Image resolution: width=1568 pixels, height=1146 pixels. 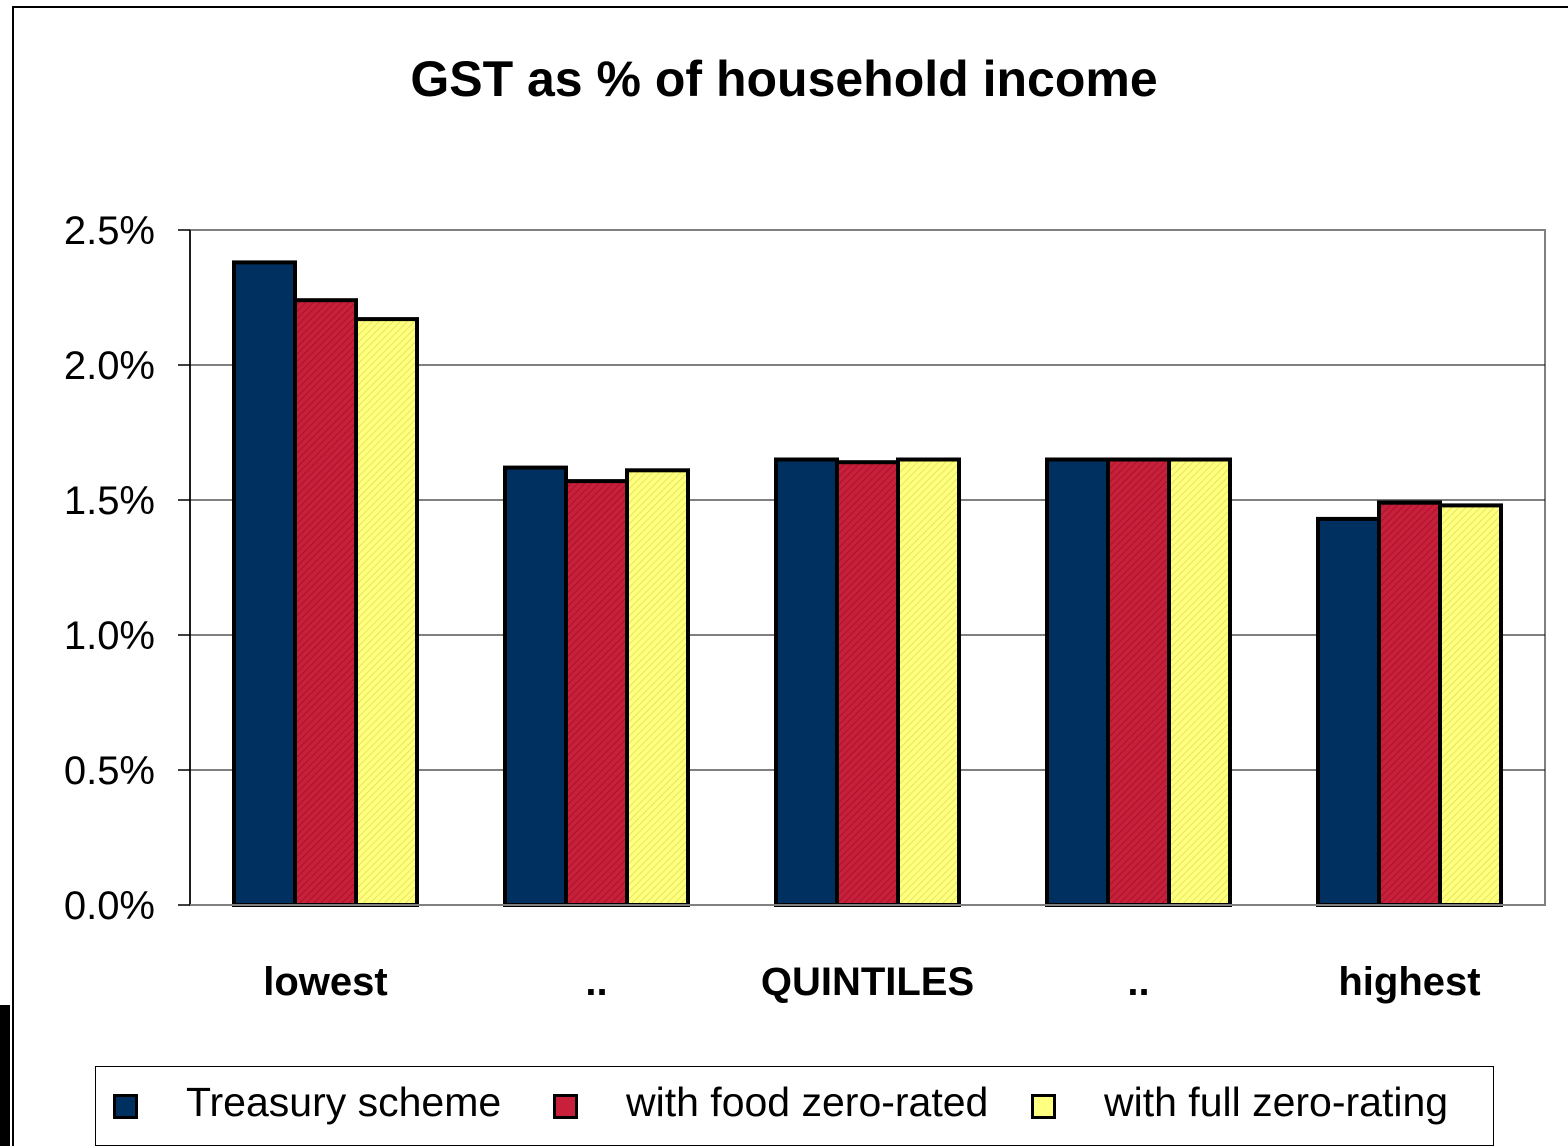 I want to click on y-tick-label: 0.0%, so click(x=109, y=906).